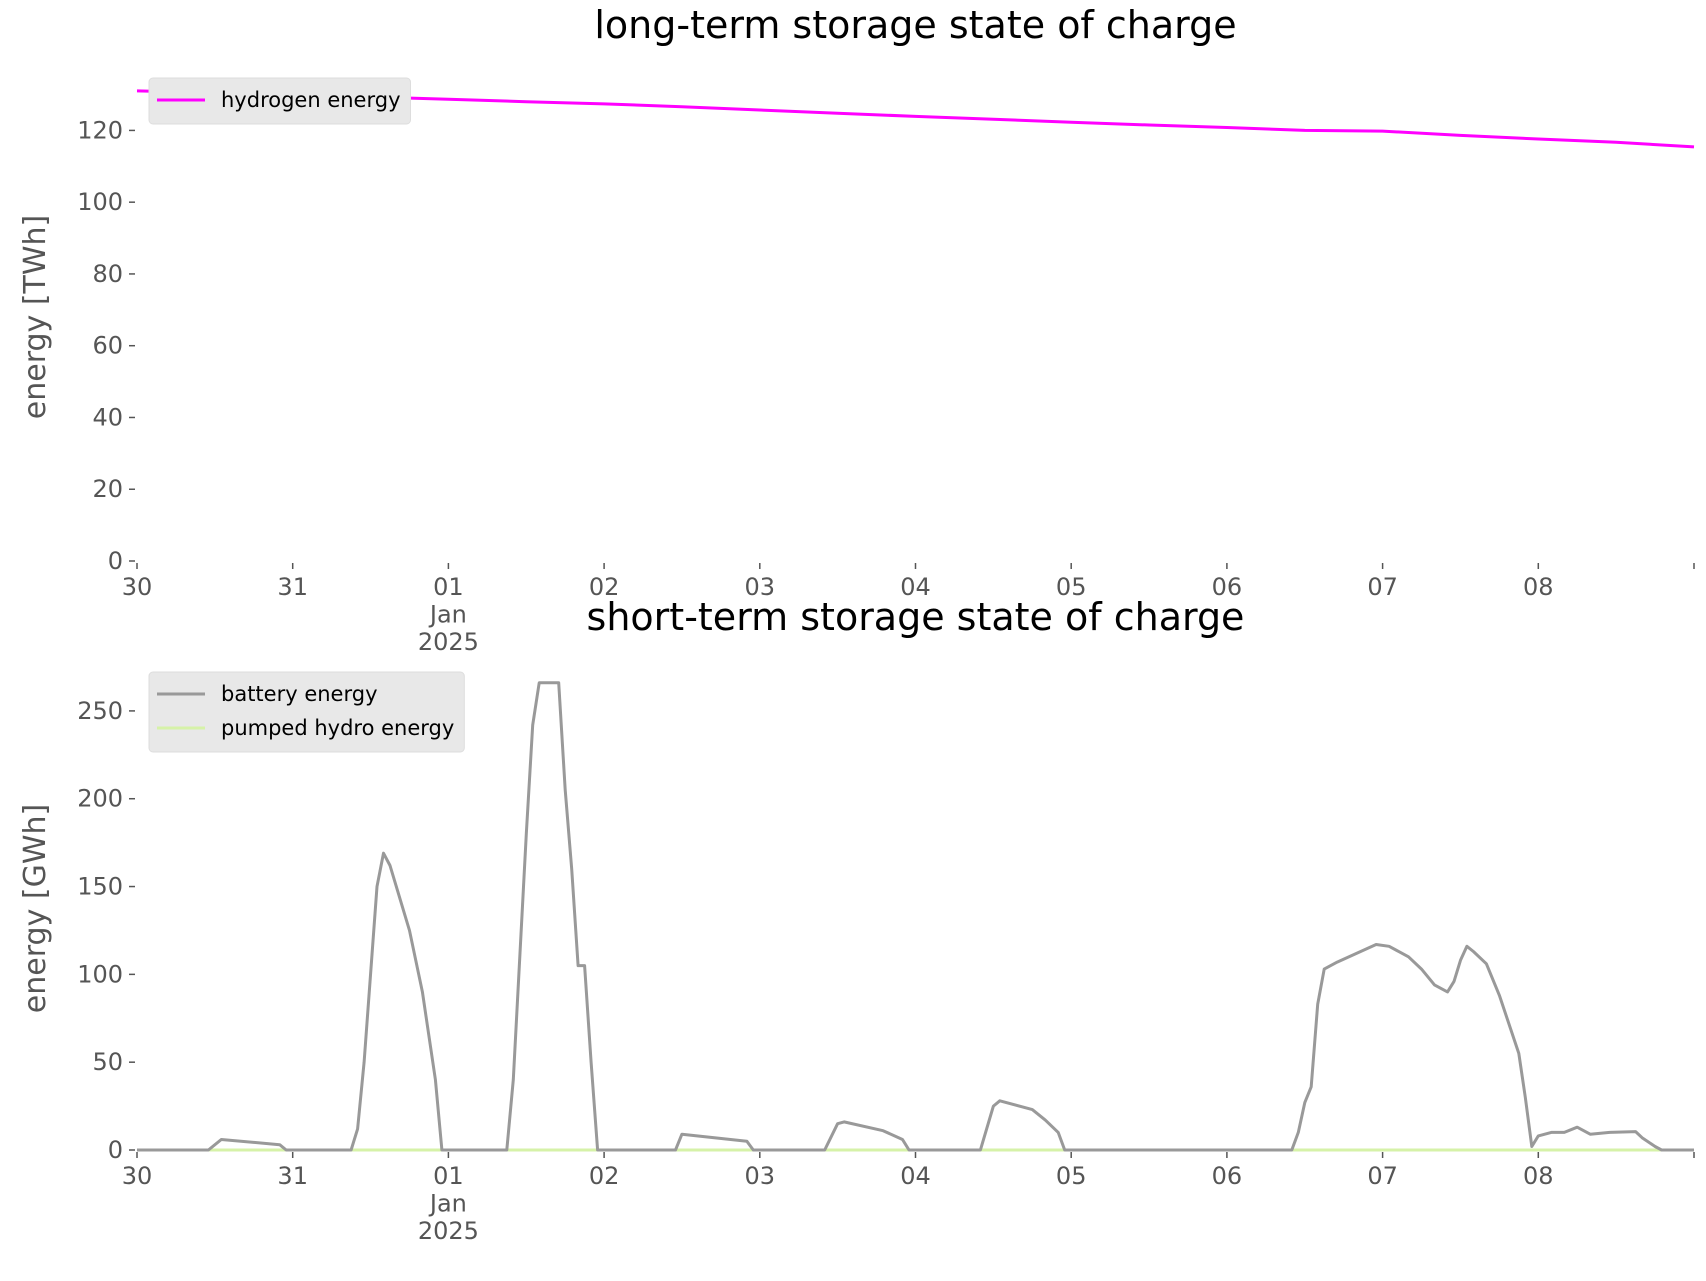  I want to click on y-axis-label: energy [TWh], so click(35, 317).